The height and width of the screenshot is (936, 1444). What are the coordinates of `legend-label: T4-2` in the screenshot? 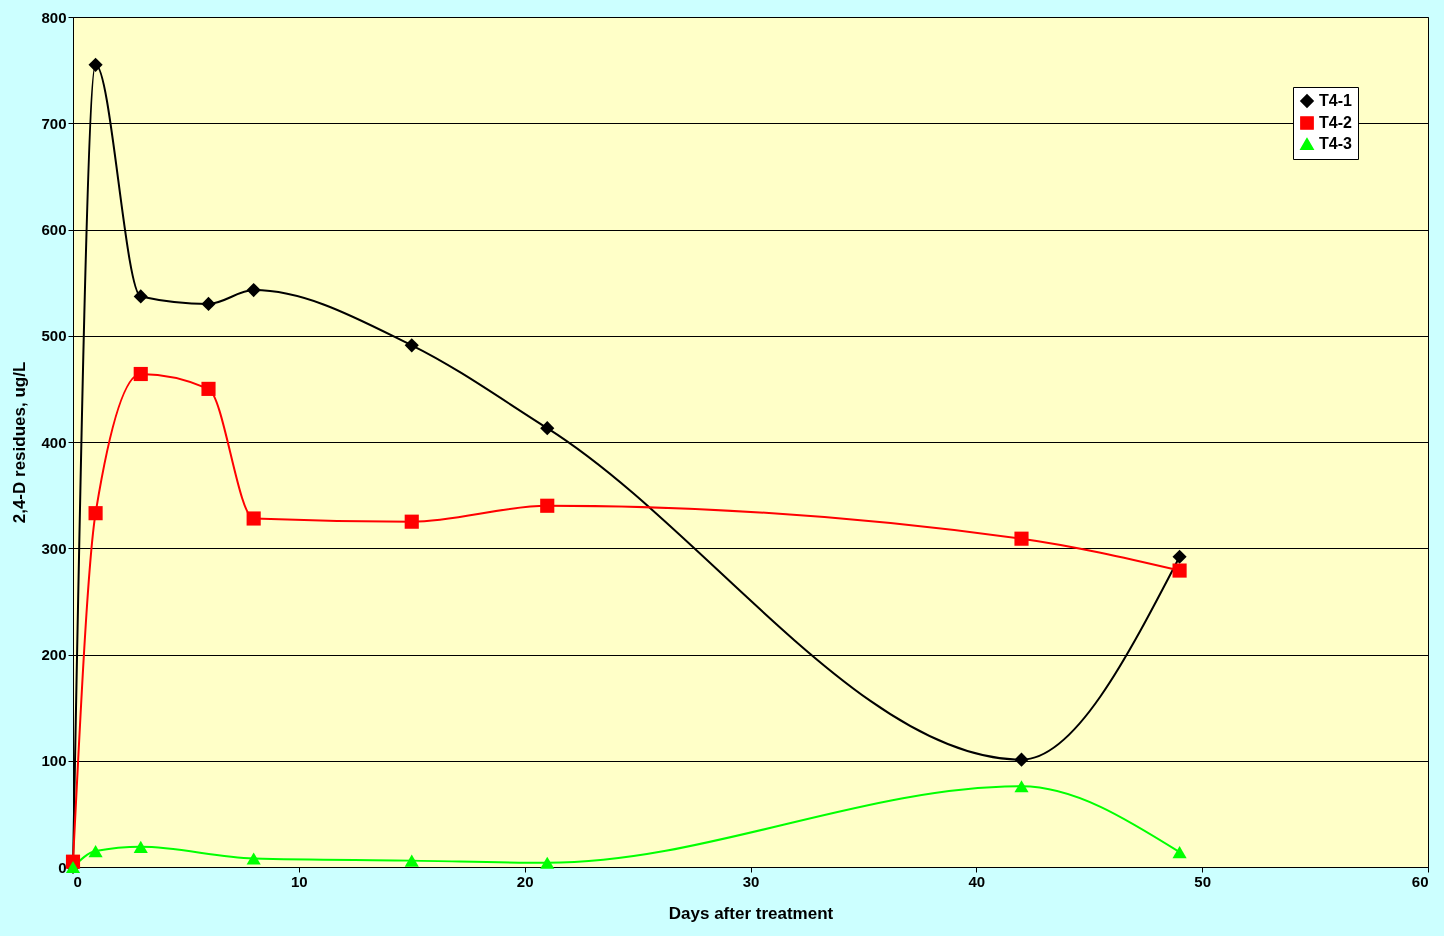 It's located at (1335, 122).